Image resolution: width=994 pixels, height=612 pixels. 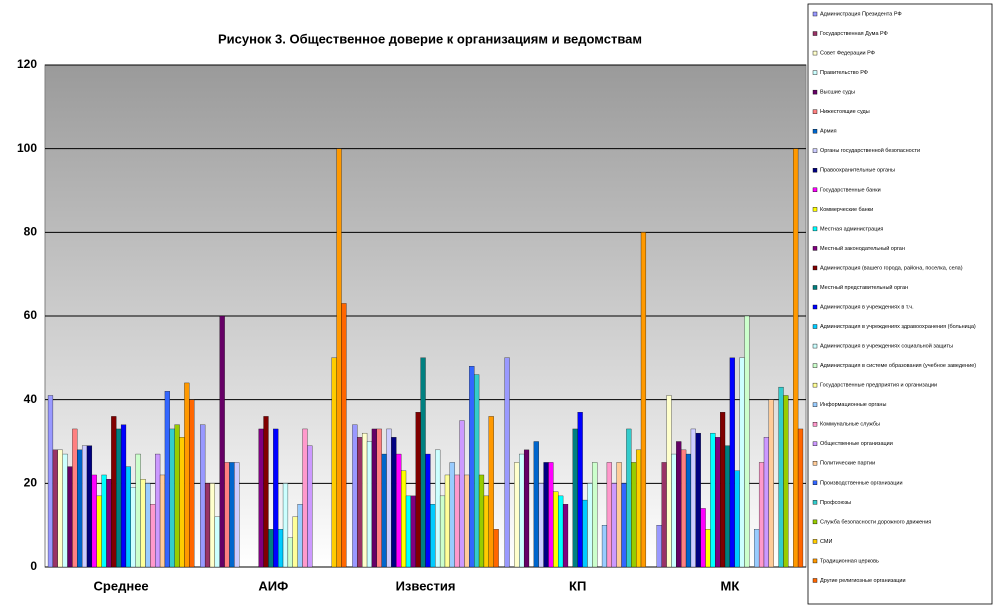 I want to click on legend-label: Профсоюзы, so click(x=835, y=503).